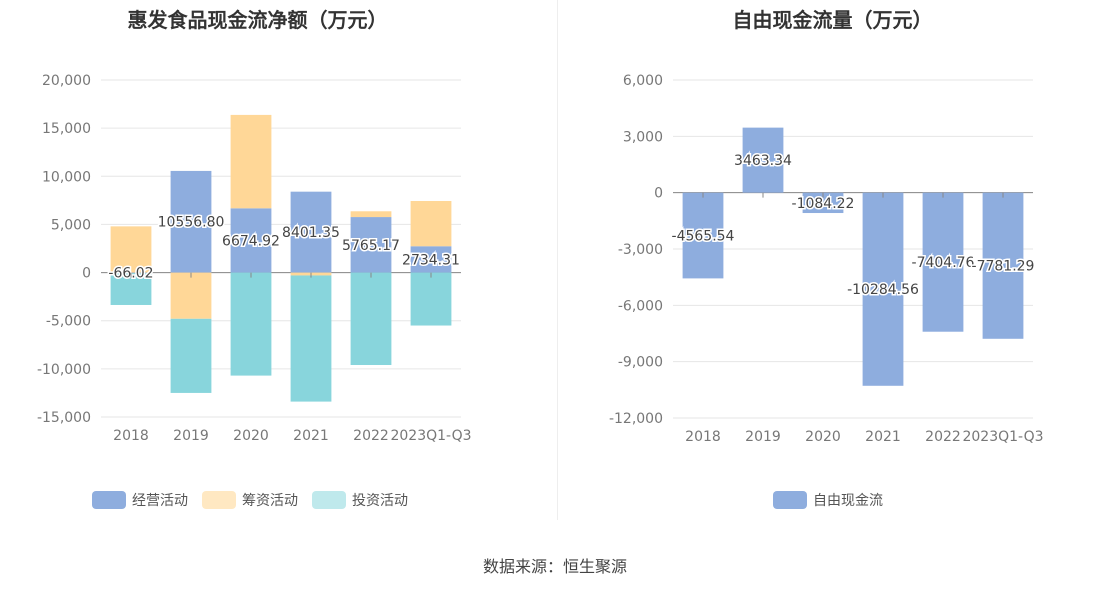 Image resolution: width=1110 pixels, height=590 pixels. I want to click on legend-fcf: 自由现金流, so click(828, 500).